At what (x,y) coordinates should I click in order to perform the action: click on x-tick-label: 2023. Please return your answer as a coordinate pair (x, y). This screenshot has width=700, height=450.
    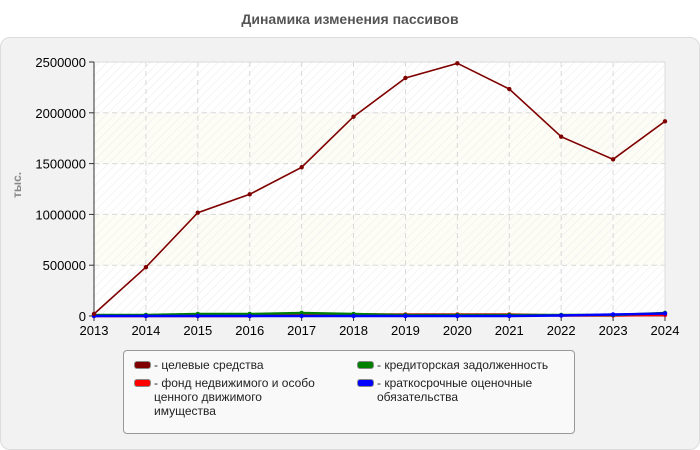
    Looking at the image, I should click on (613, 330).